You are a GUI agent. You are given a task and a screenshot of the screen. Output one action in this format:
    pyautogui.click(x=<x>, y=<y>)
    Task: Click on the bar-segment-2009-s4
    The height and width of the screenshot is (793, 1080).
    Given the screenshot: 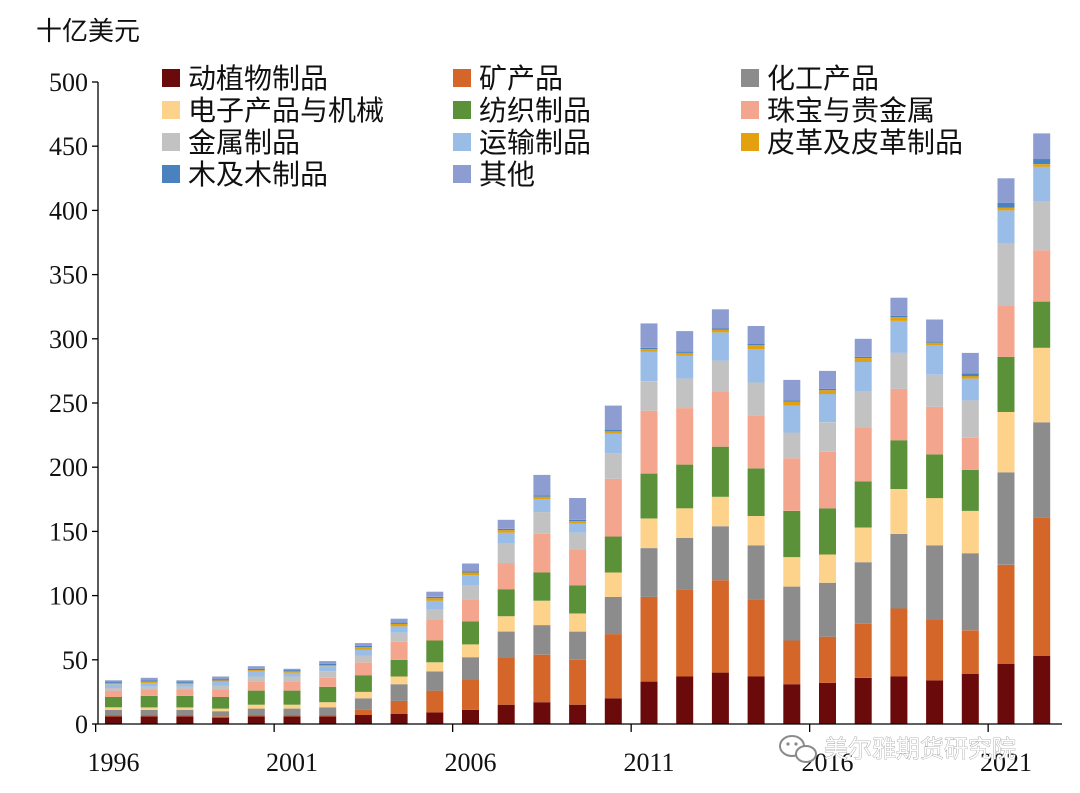 What is the action you would take?
    pyautogui.click(x=578, y=599)
    